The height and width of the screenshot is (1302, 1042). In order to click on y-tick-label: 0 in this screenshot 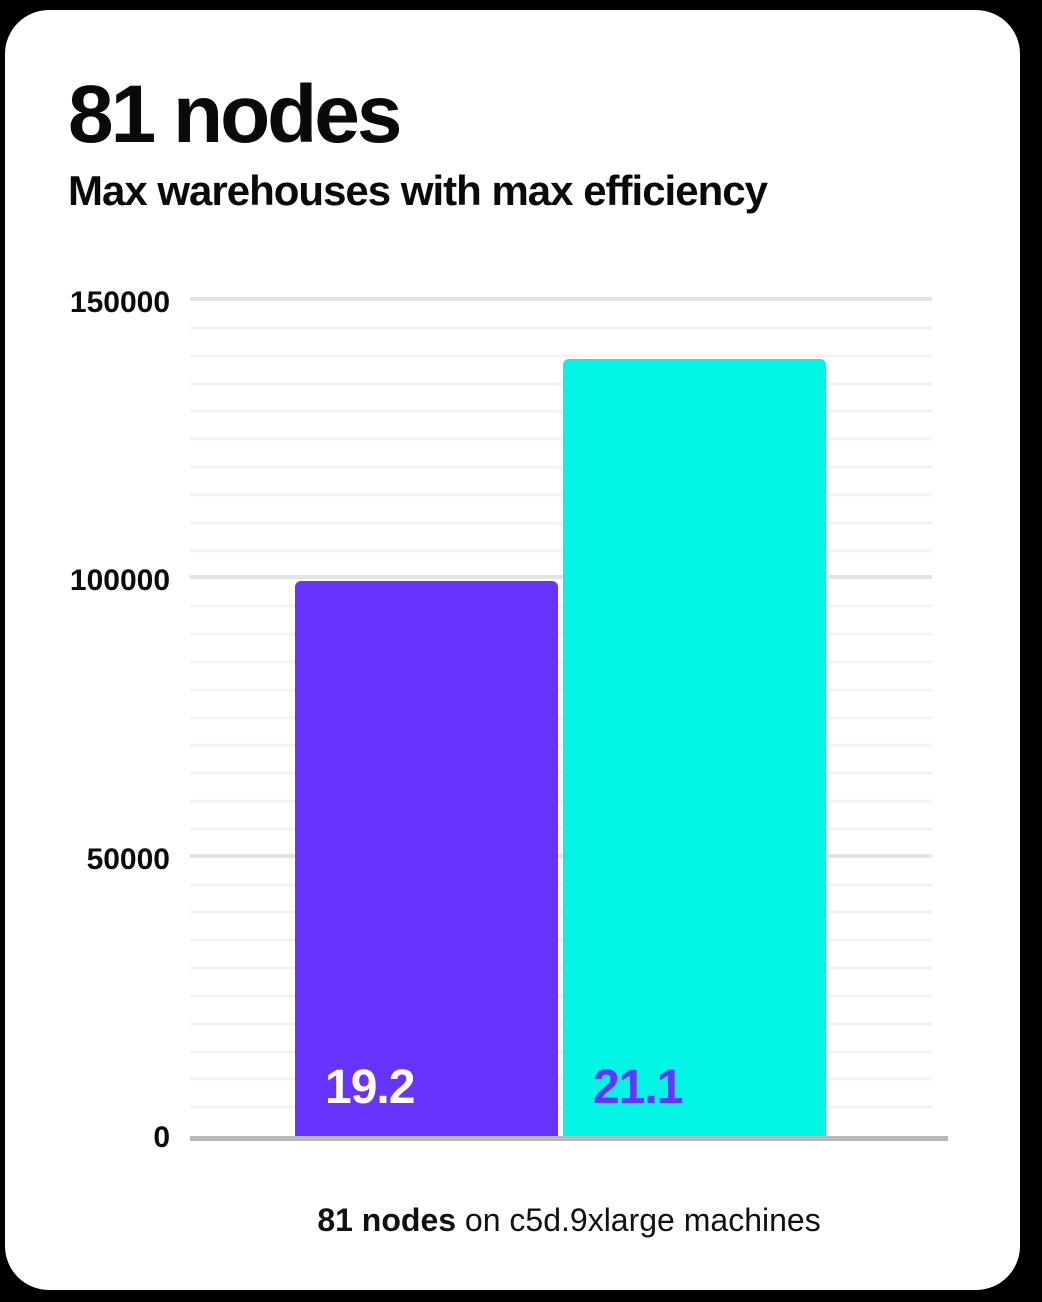, I will do `click(161, 1137)`.